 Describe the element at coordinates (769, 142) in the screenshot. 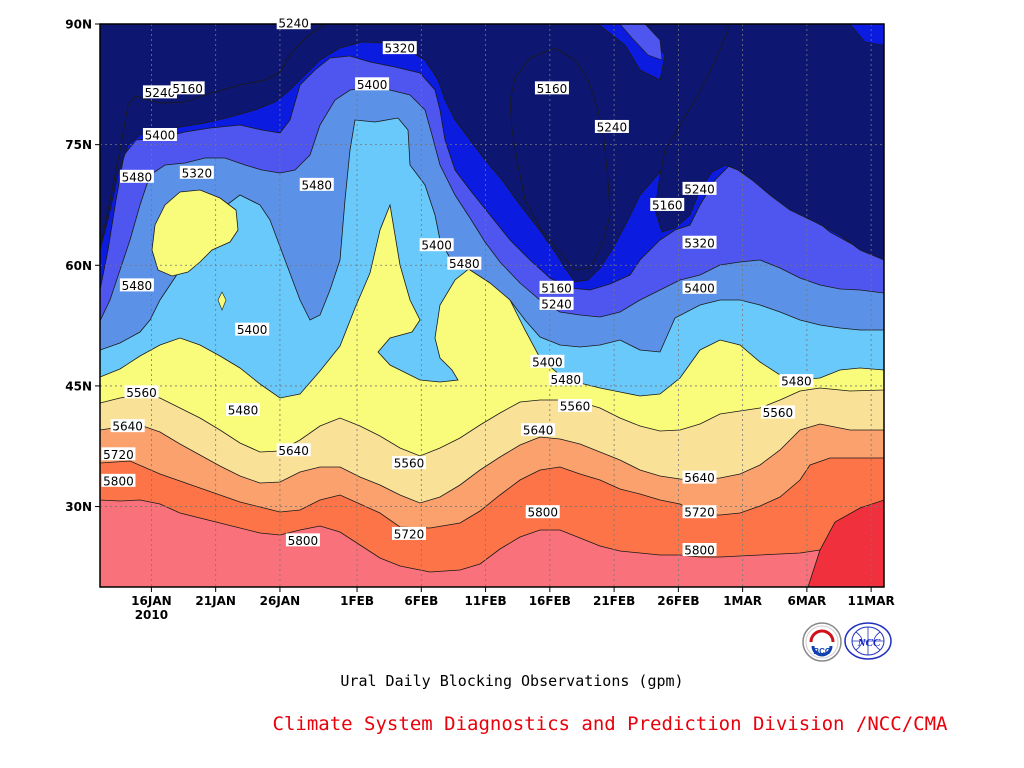

I see `contour-band-5160-east` at that location.